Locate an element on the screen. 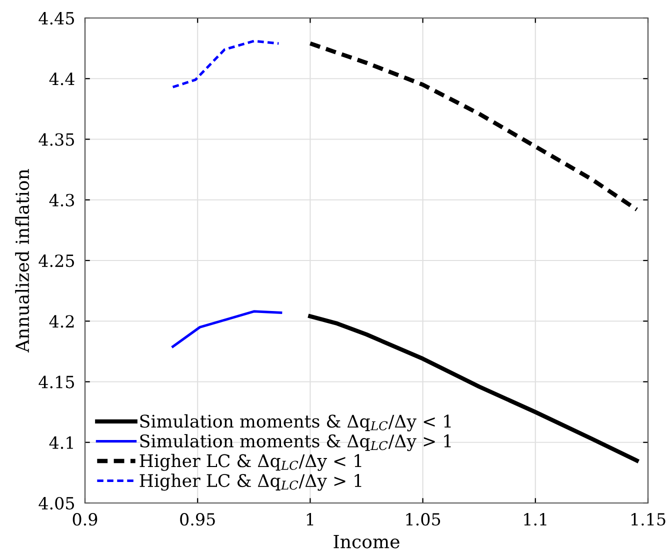  x-tick-label: 1 is located at coordinates (310, 519).